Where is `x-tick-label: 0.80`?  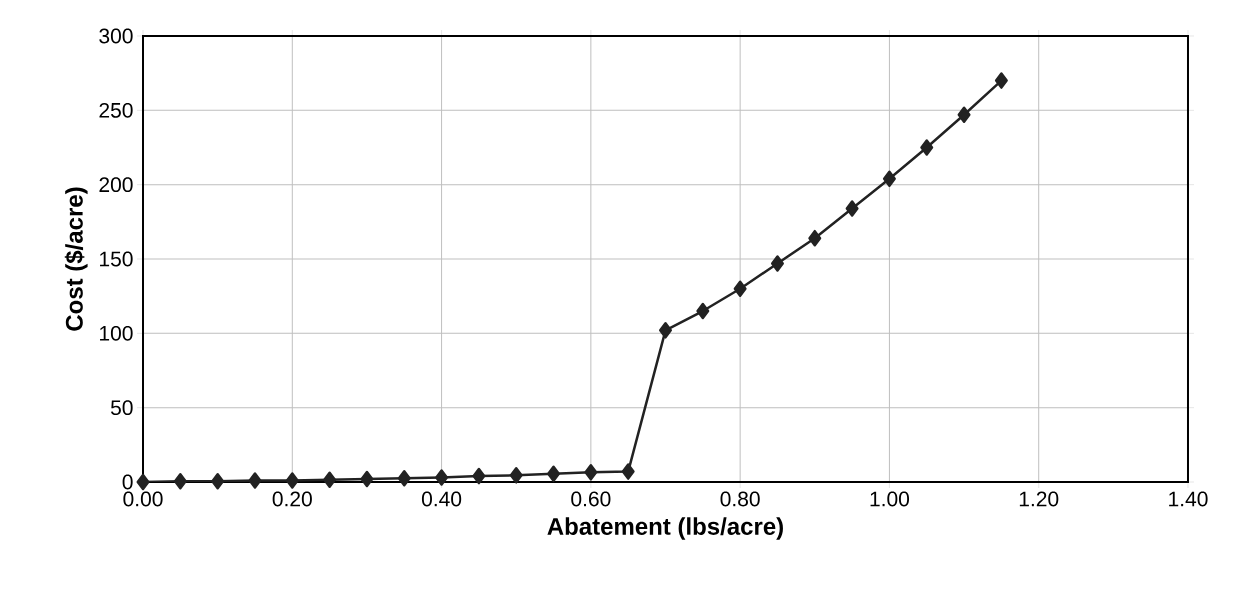
x-tick-label: 0.80 is located at coordinates (740, 499).